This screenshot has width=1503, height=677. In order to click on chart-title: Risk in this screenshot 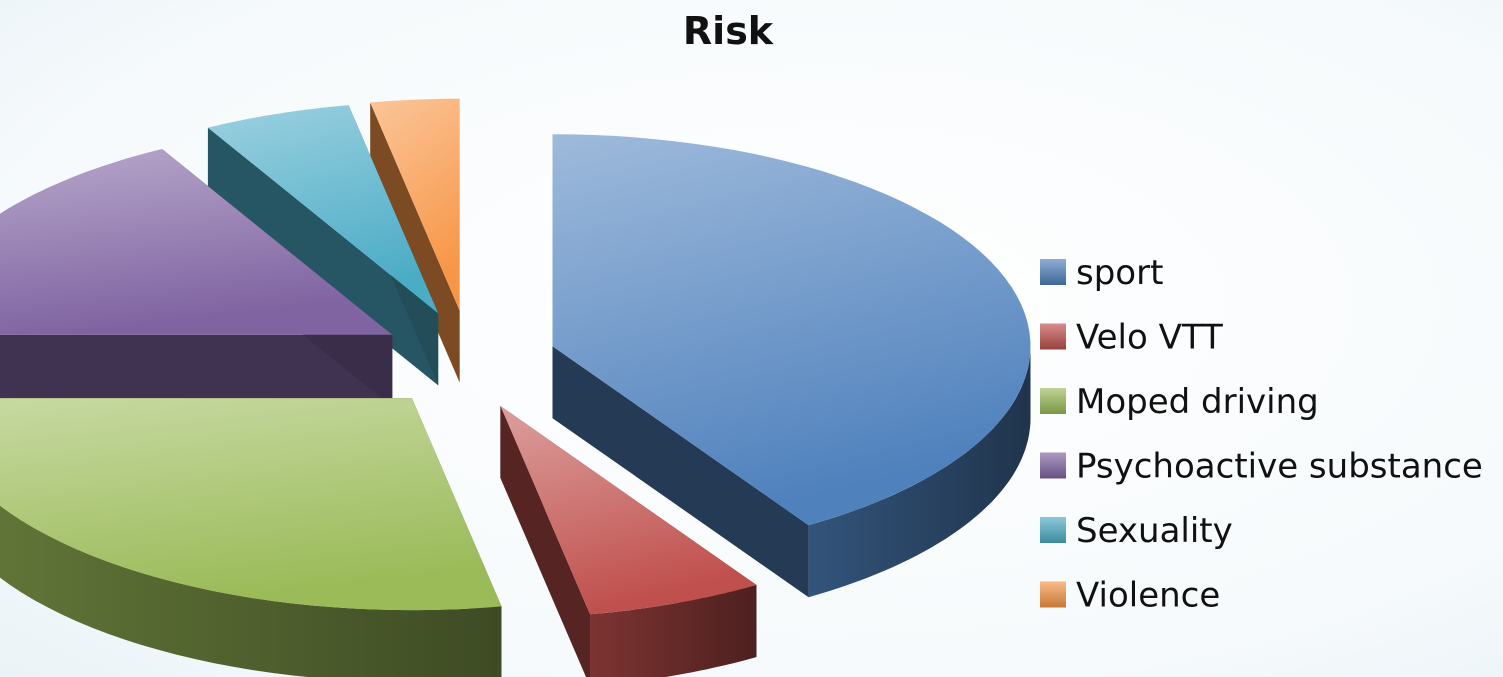, I will do `click(728, 31)`.